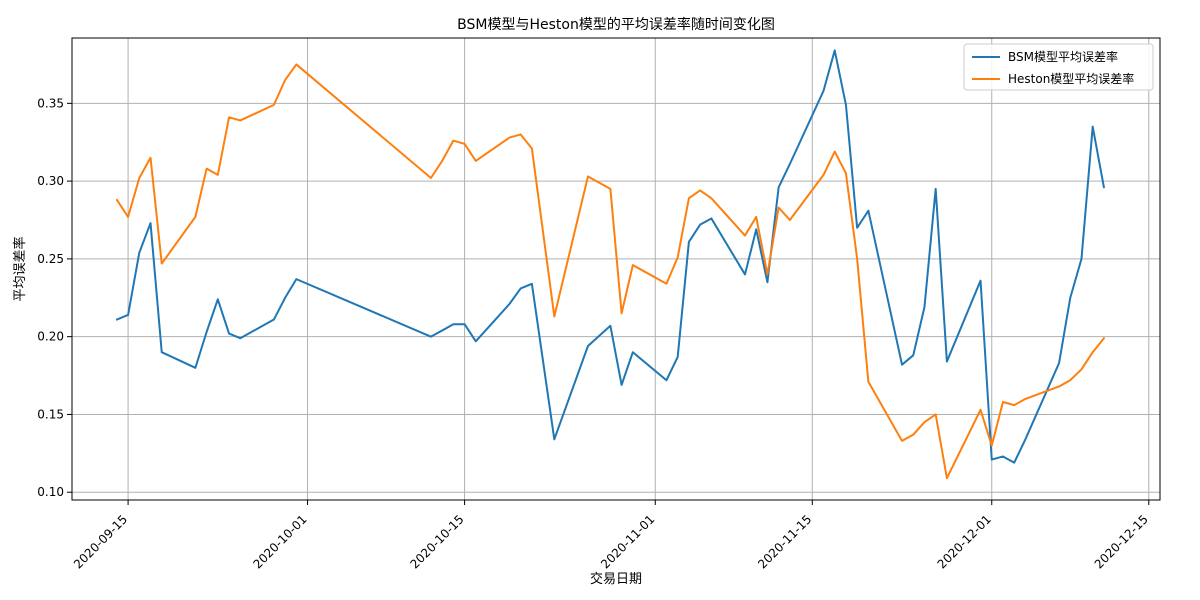 Image resolution: width=1200 pixels, height=600 pixels. I want to click on legend-box, so click(1058, 67).